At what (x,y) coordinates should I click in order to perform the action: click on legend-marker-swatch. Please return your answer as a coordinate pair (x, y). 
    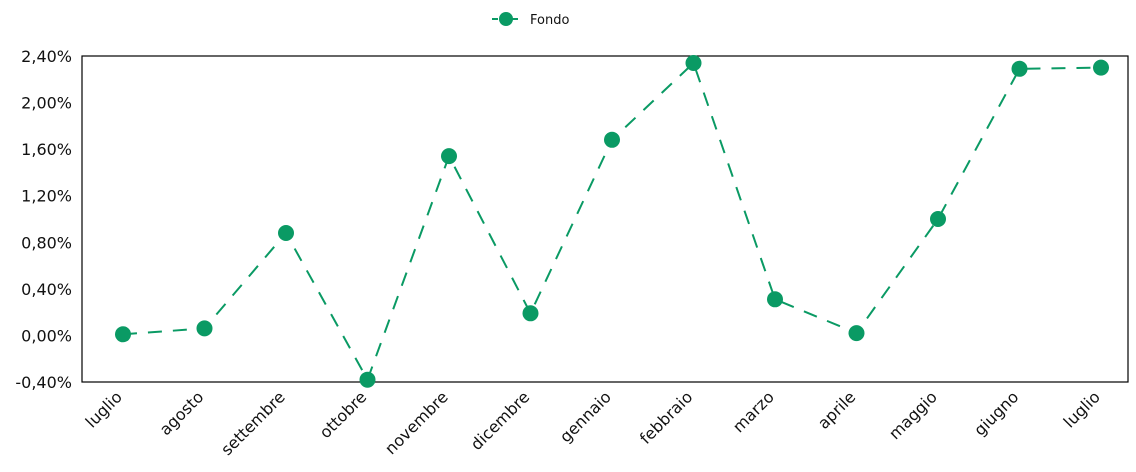
    Looking at the image, I should click on (506, 19).